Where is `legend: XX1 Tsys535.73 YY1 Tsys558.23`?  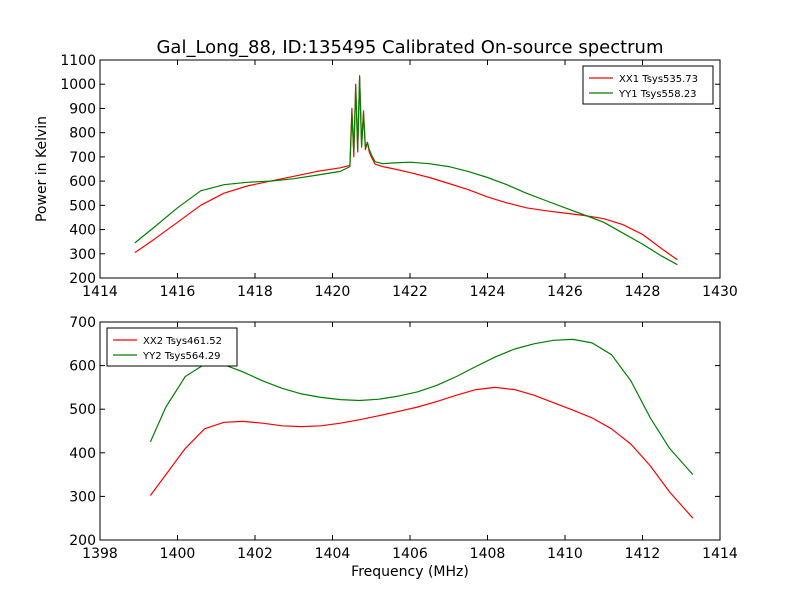
legend: XX1 Tsys535.73 YY1 Tsys558.23 is located at coordinates (648, 85).